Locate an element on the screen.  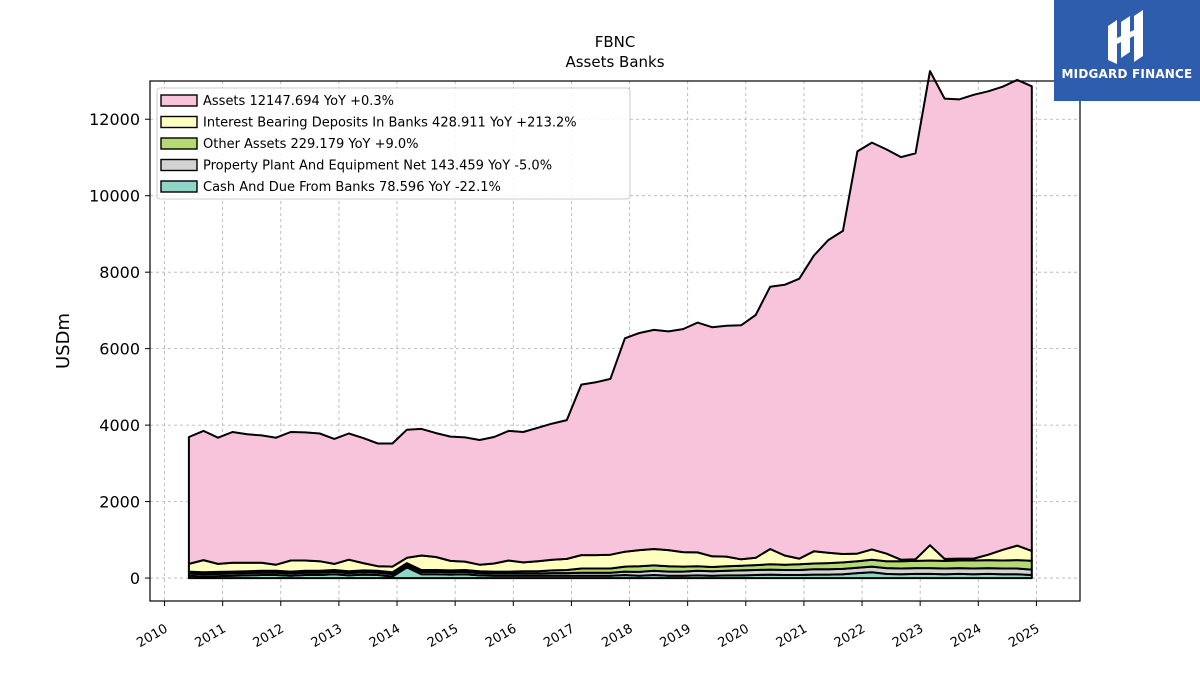
x-tick-label: 2020 is located at coordinates (734, 636).